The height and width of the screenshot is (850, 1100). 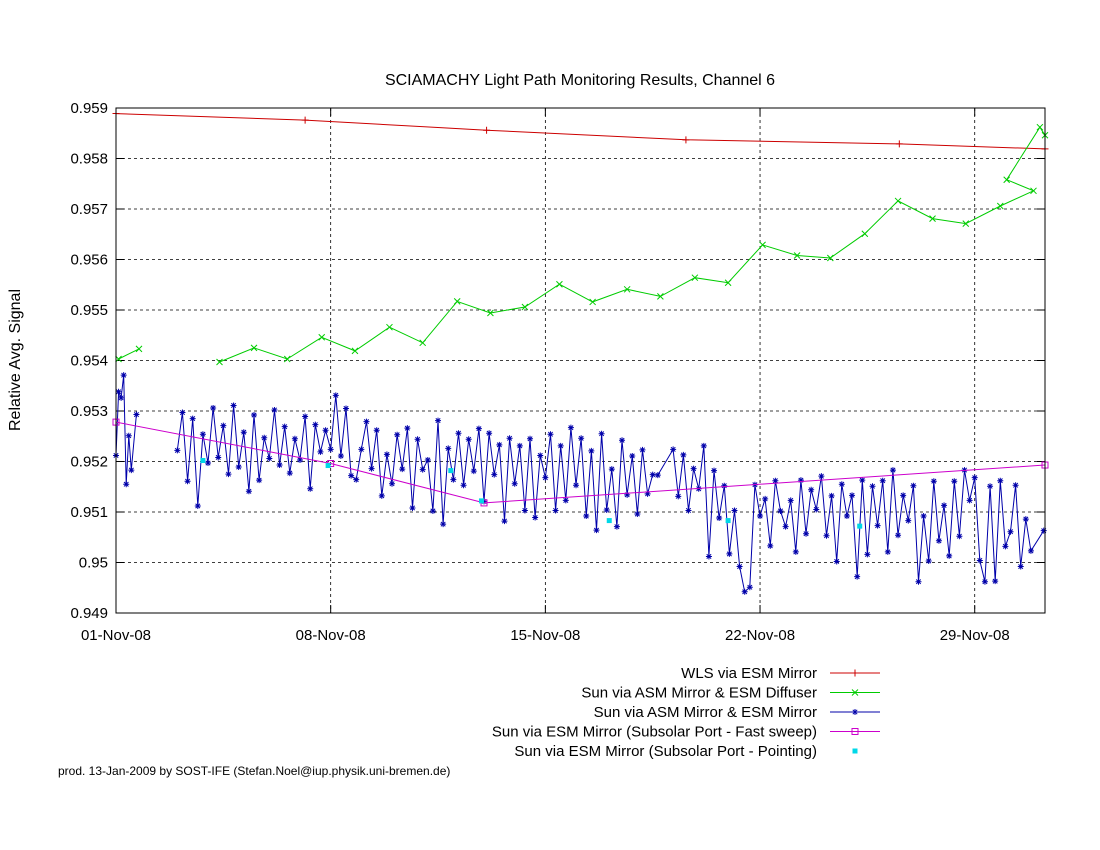 I want to click on y-axis-label: Relative Avg. Signal, so click(x=15, y=360).